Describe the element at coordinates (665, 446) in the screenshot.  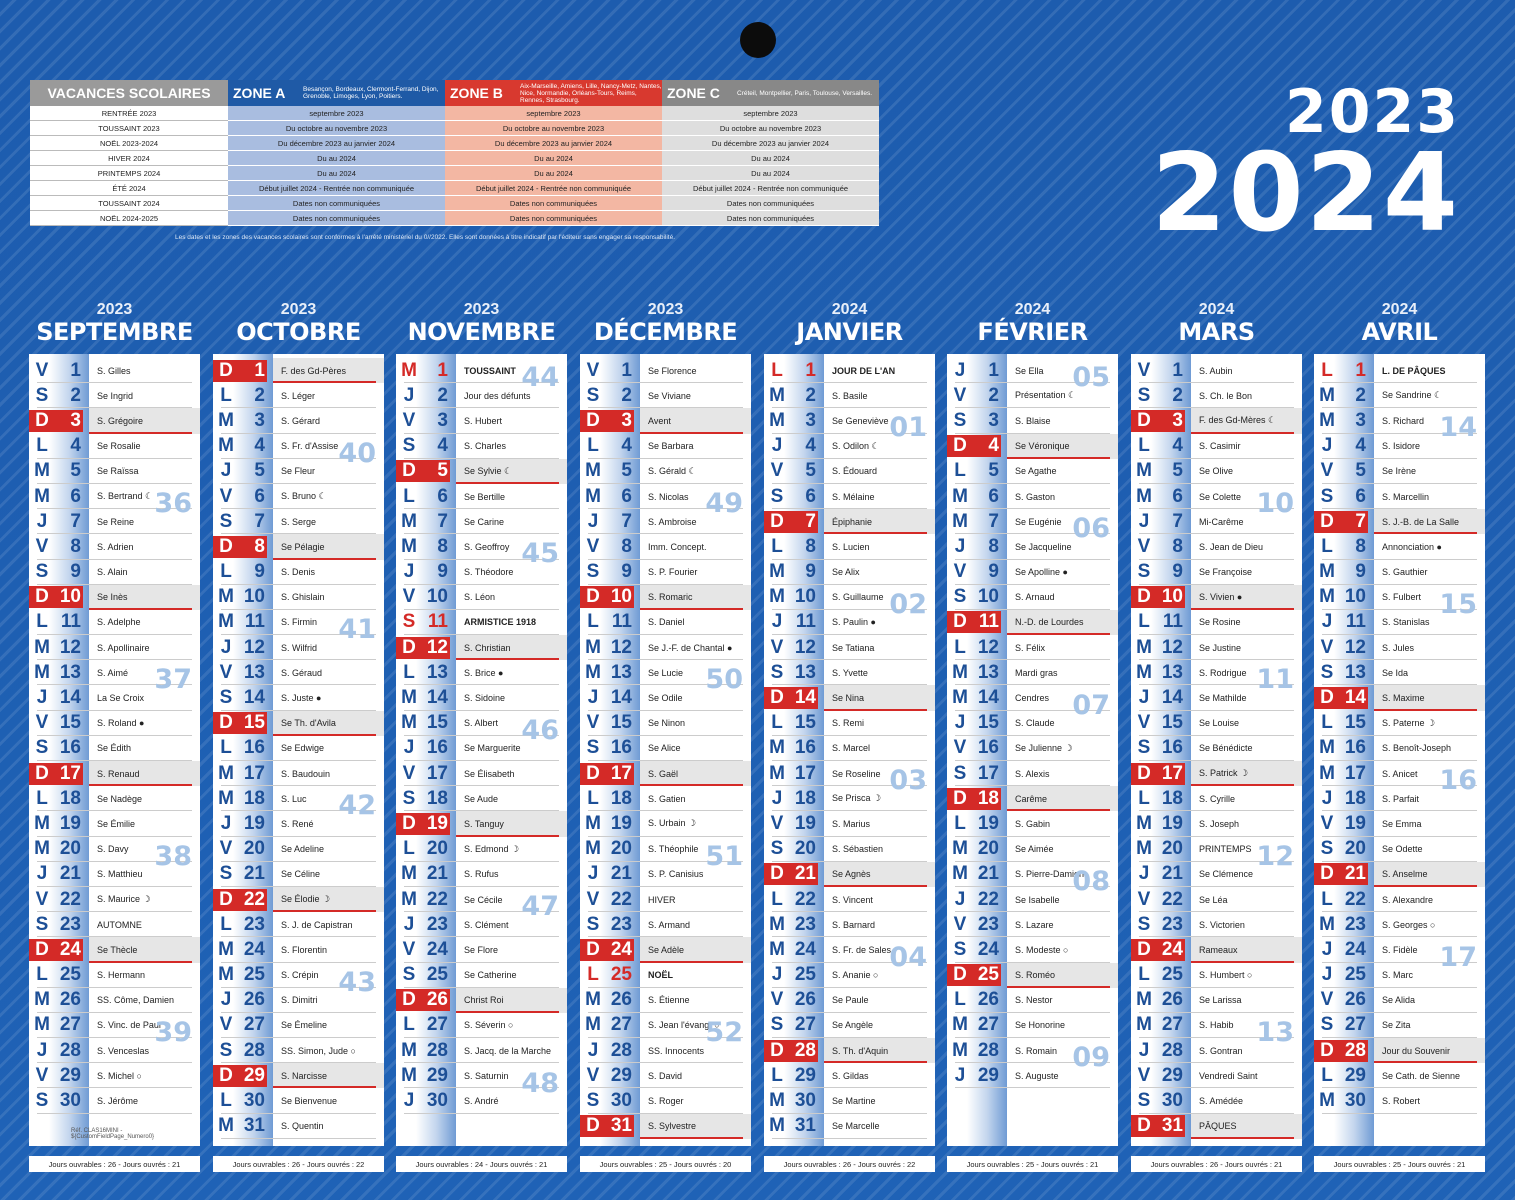
I see `day-row: L 4 Se Barbara` at that location.